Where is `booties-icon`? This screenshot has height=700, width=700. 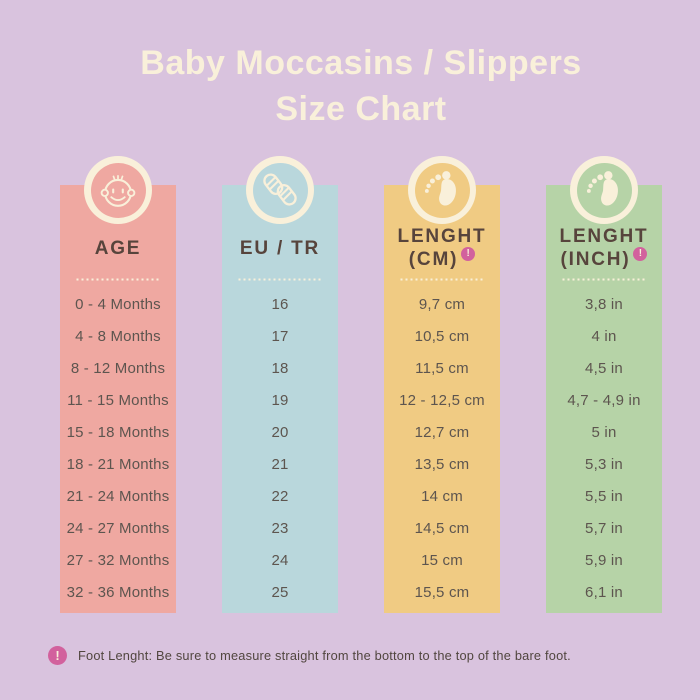 booties-icon is located at coordinates (280, 190).